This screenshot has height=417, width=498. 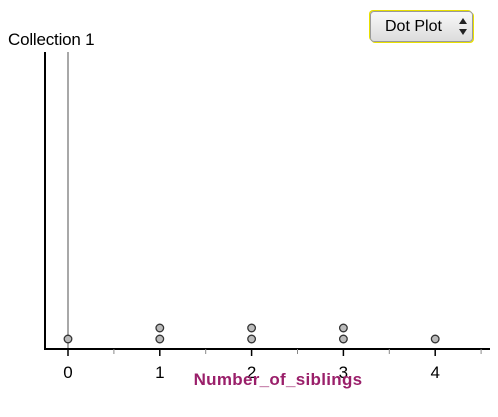 What do you see at coordinates (274, 352) in the screenshot?
I see `x-axis-ticks` at bounding box center [274, 352].